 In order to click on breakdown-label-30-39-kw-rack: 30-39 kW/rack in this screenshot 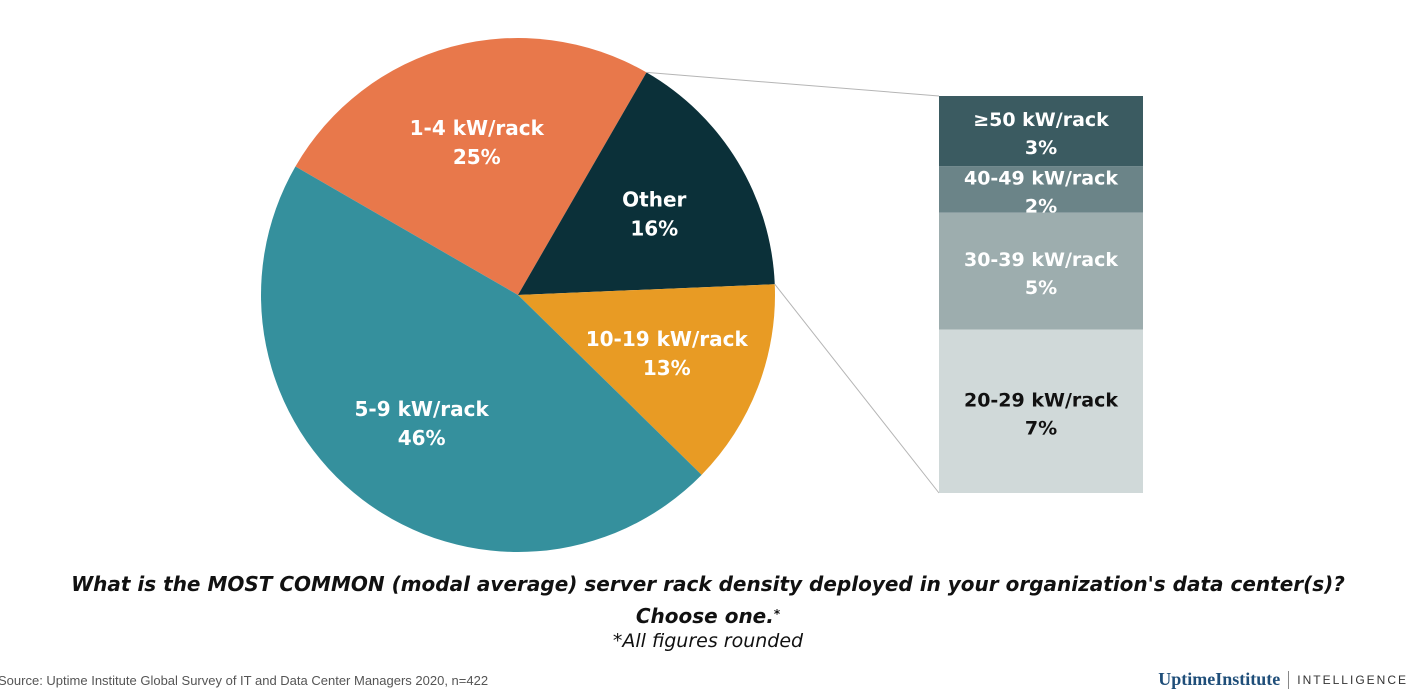, I will do `click(1041, 260)`.